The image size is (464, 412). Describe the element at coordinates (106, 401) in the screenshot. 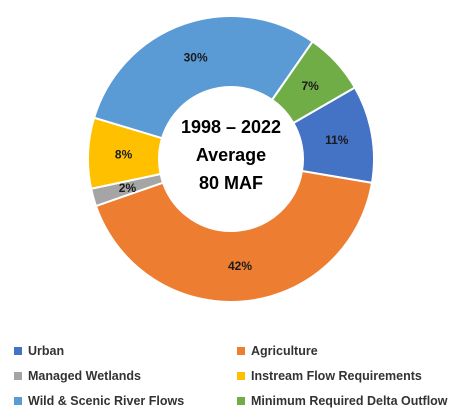

I see `legend-label-wild-scenic: Wild & Scenic River Flows` at that location.